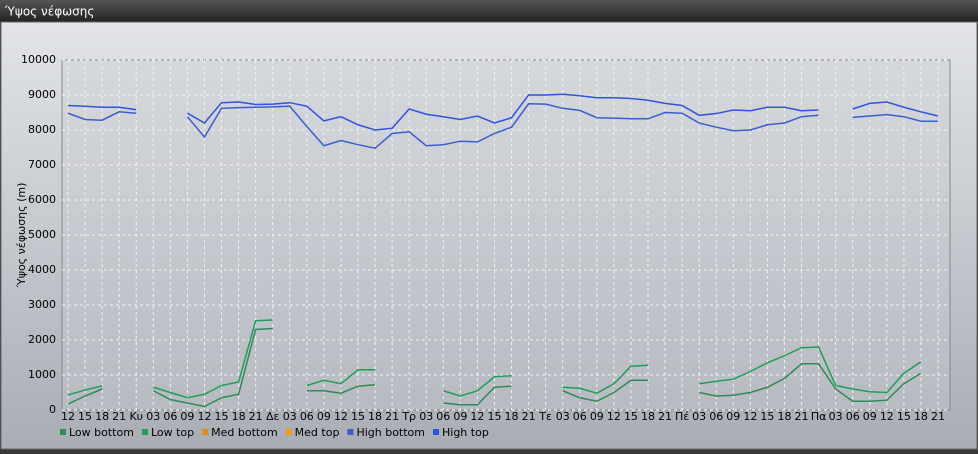  What do you see at coordinates (101, 432) in the screenshot?
I see `legend-label: Low bottom` at bounding box center [101, 432].